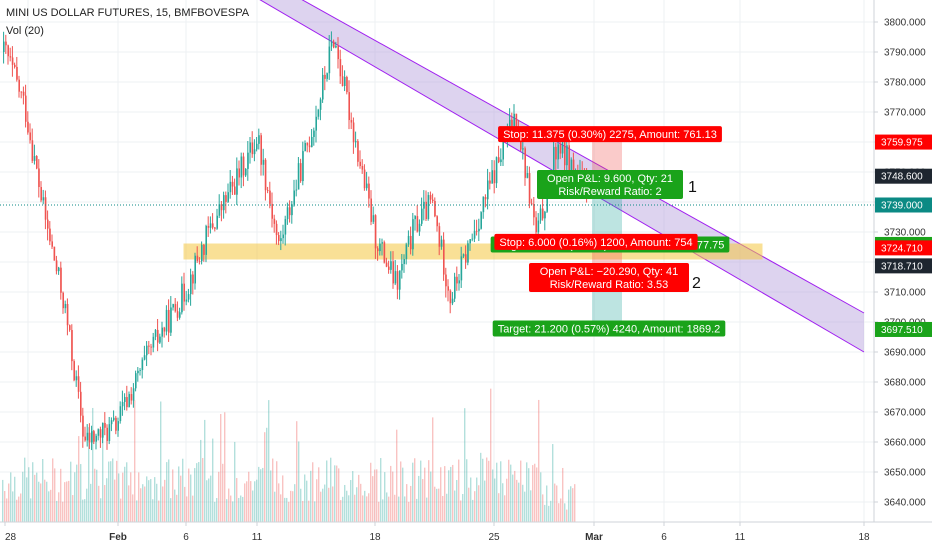 This screenshot has width=932, height=550. I want to click on position-1-rr: Risk/Reward Ratio: 2, so click(609, 192).